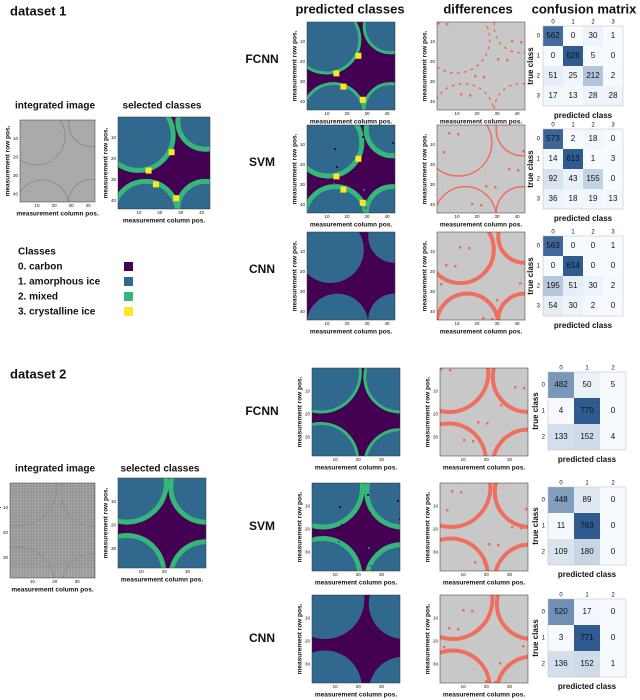  I want to click on cm-value: 2, so click(613, 285).